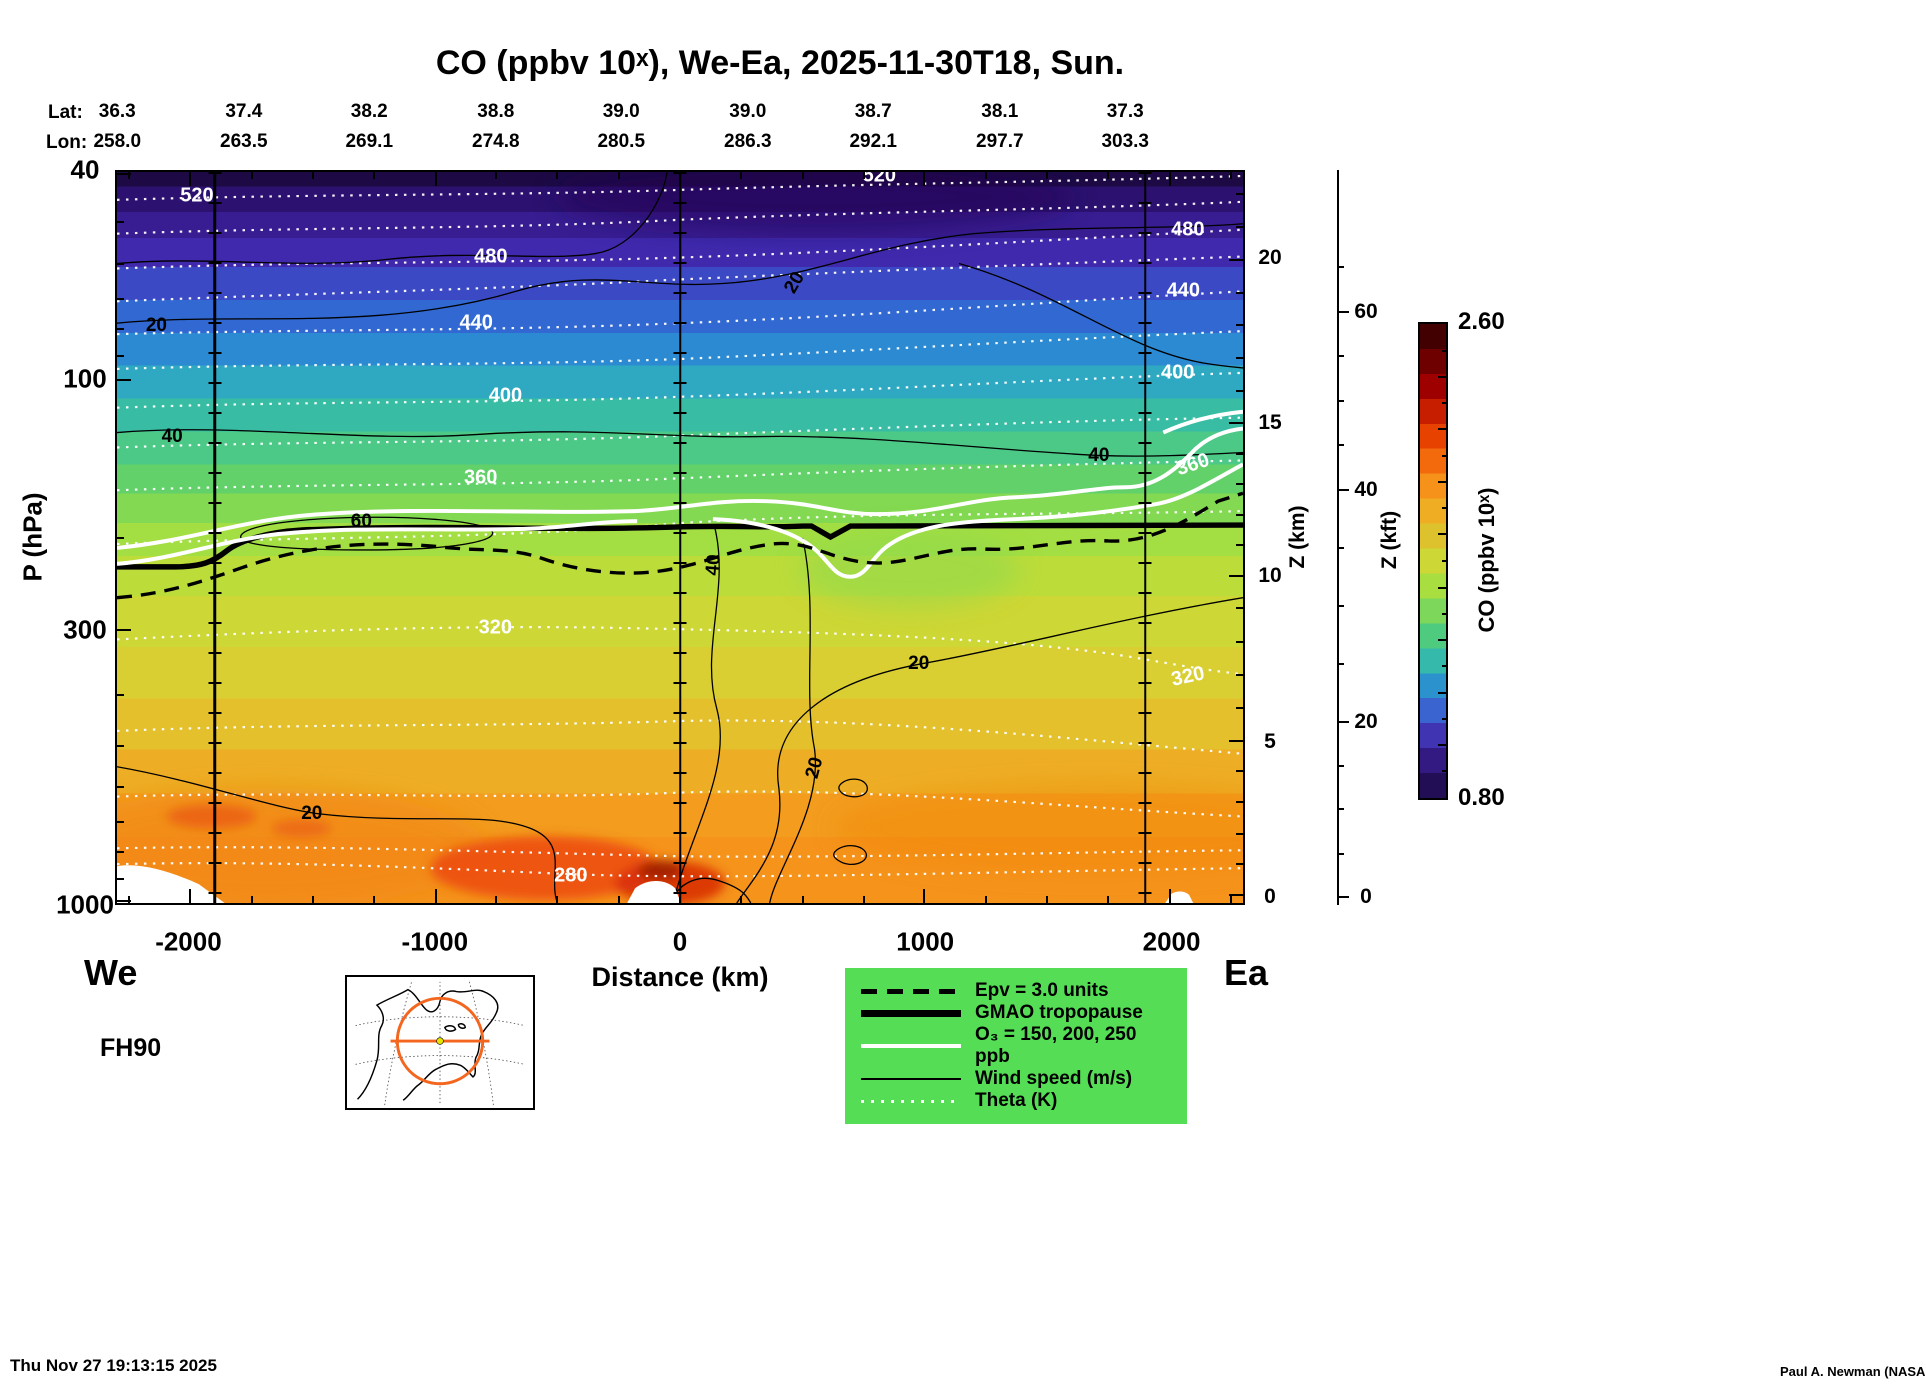 This screenshot has height=1394, width=1926. What do you see at coordinates (188, 941) in the screenshot?
I see `x-tick-label: -2000` at bounding box center [188, 941].